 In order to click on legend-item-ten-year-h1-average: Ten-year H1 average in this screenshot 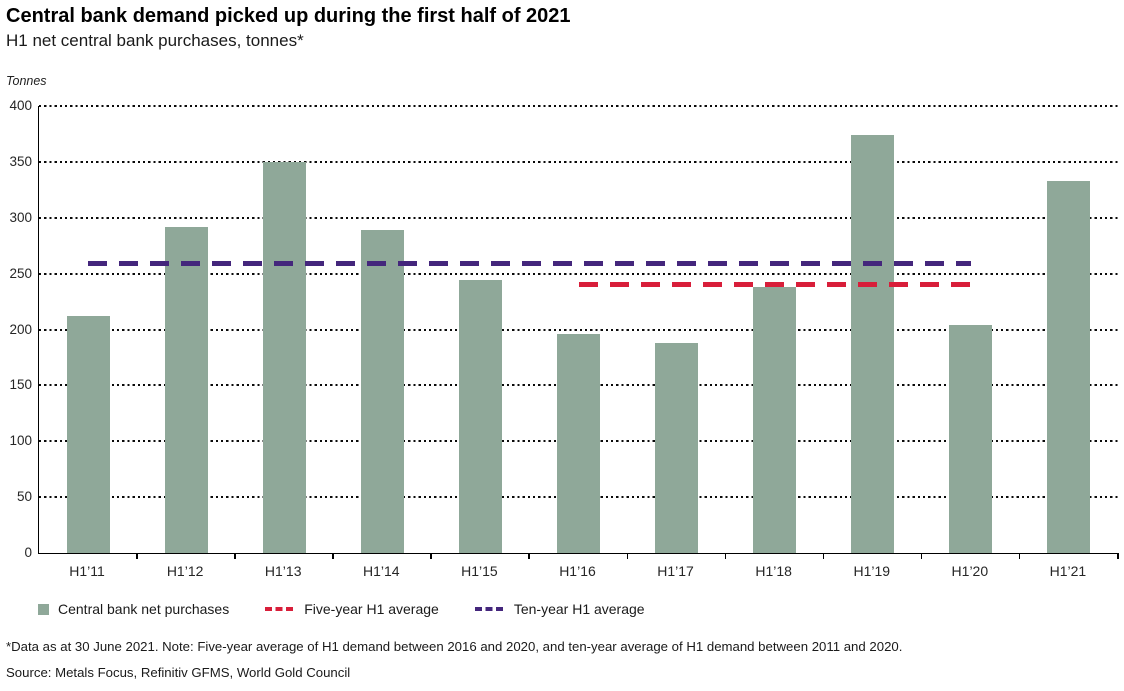, I will do `click(559, 609)`.